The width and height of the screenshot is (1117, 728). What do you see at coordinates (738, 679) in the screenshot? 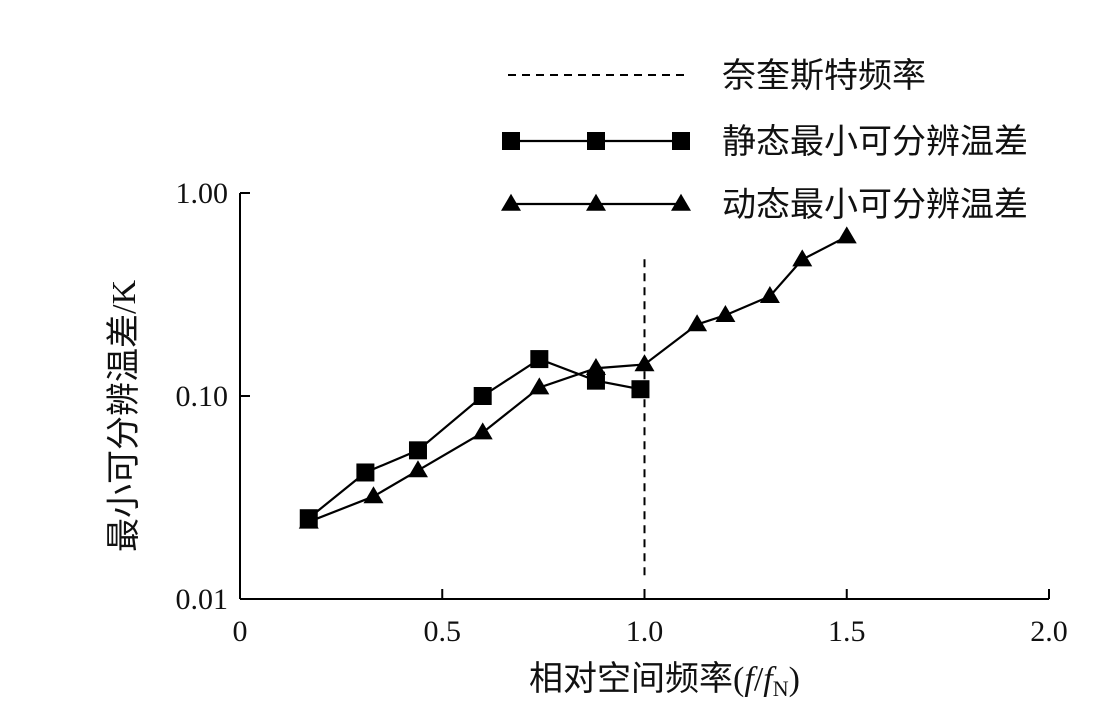
I see `x-axis-label-open-paren: (` at bounding box center [738, 679].